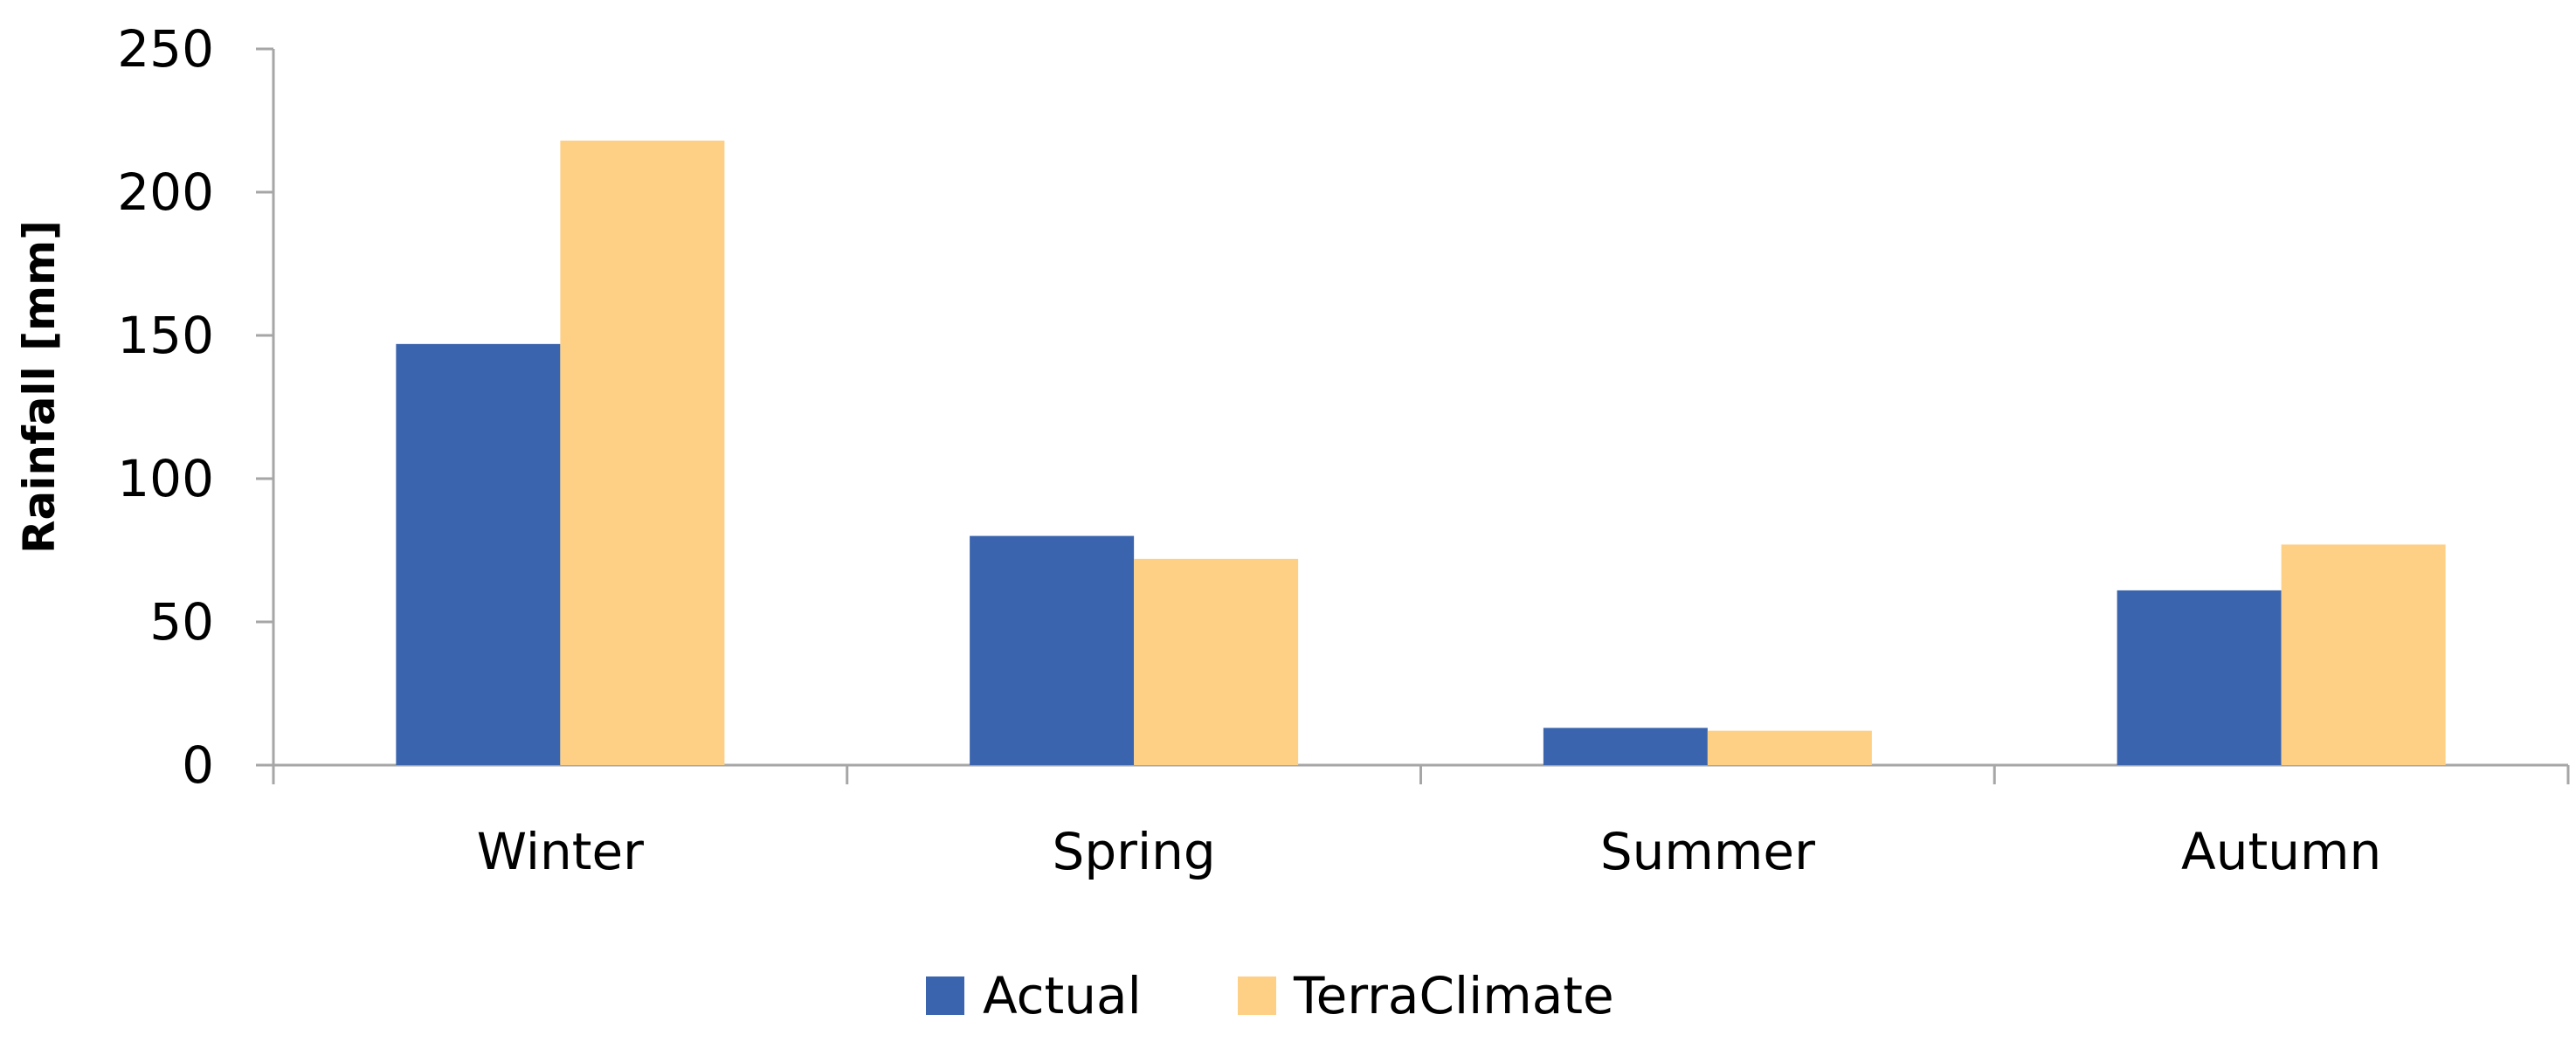 The width and height of the screenshot is (2576, 1042). I want to click on y-tick-label: 0, so click(198, 765).